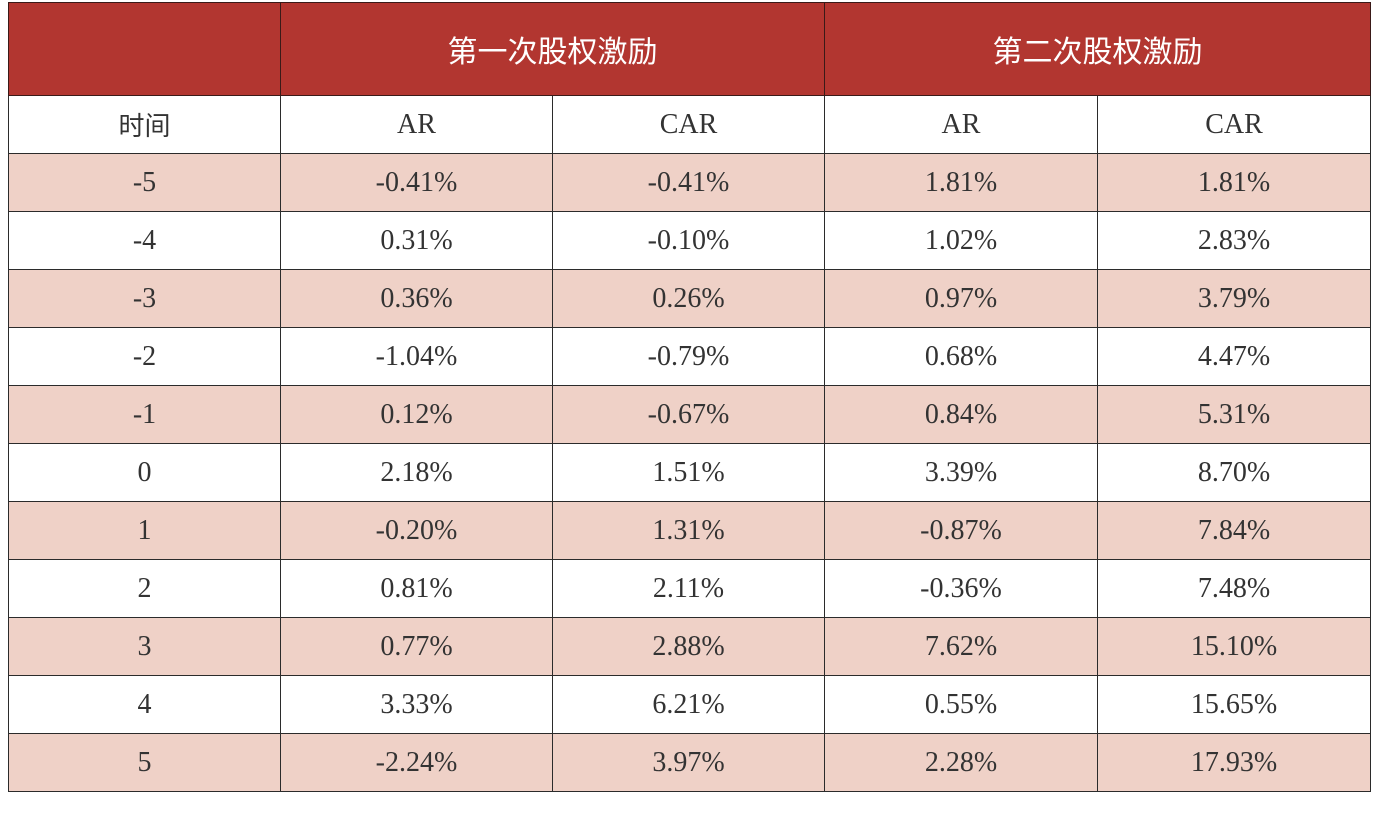 This screenshot has width=1377, height=813. Describe the element at coordinates (1234, 124) in the screenshot. I see `column-header-car-second: CAR` at that location.